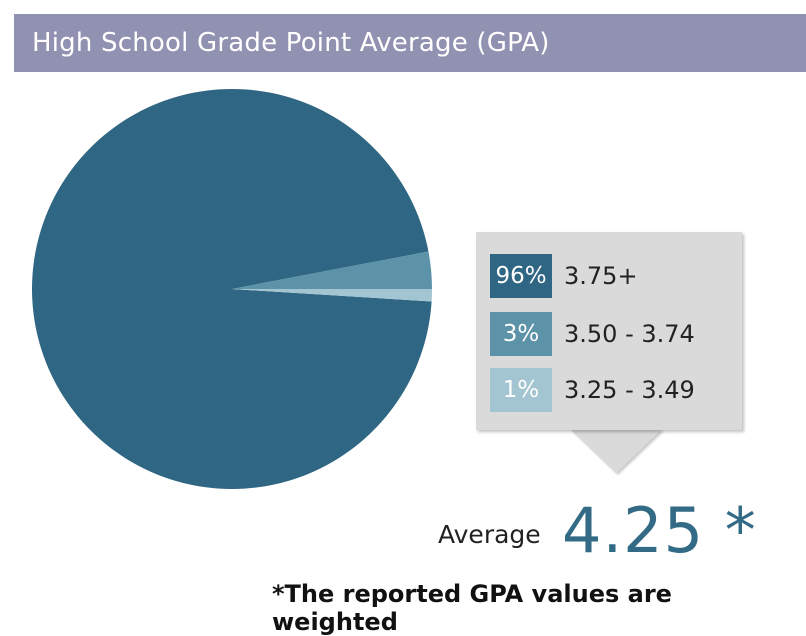 The image size is (806, 636). I want to click on chart-title: High School Grade Point Average (GPA), so click(291, 43).